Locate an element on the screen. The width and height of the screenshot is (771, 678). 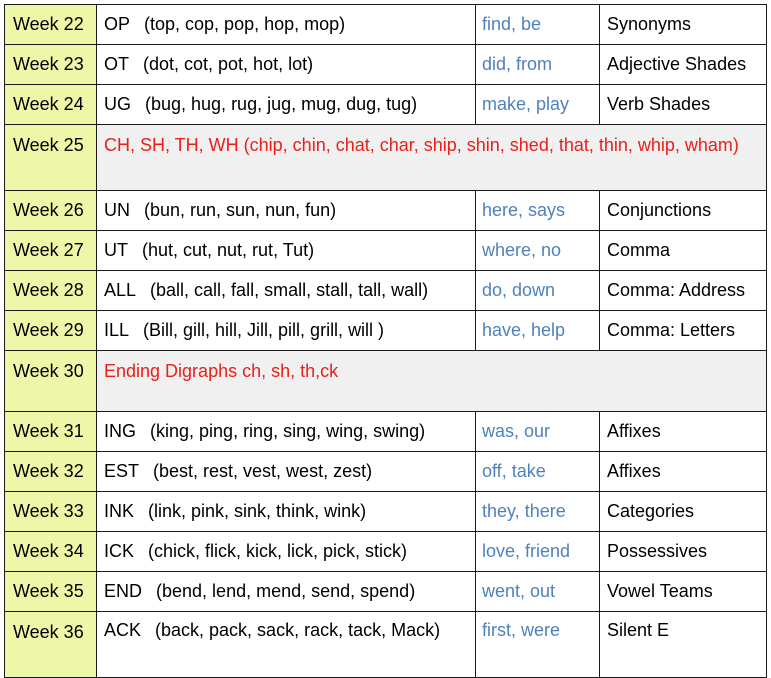
skill-cell: Verb Shades is located at coordinates (683, 104).